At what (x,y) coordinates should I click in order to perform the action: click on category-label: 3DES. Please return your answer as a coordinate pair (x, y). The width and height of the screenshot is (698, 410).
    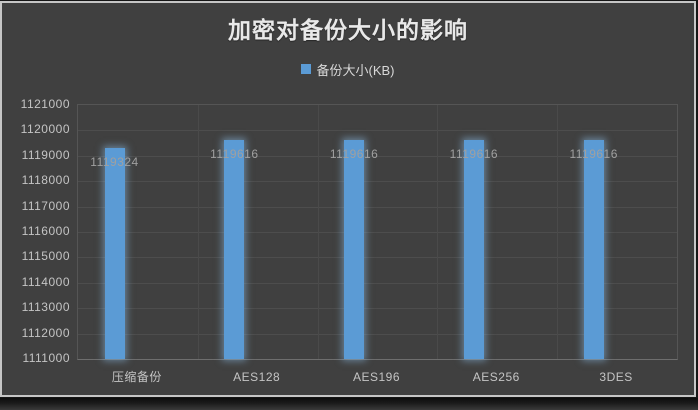
    Looking at the image, I should click on (616, 377).